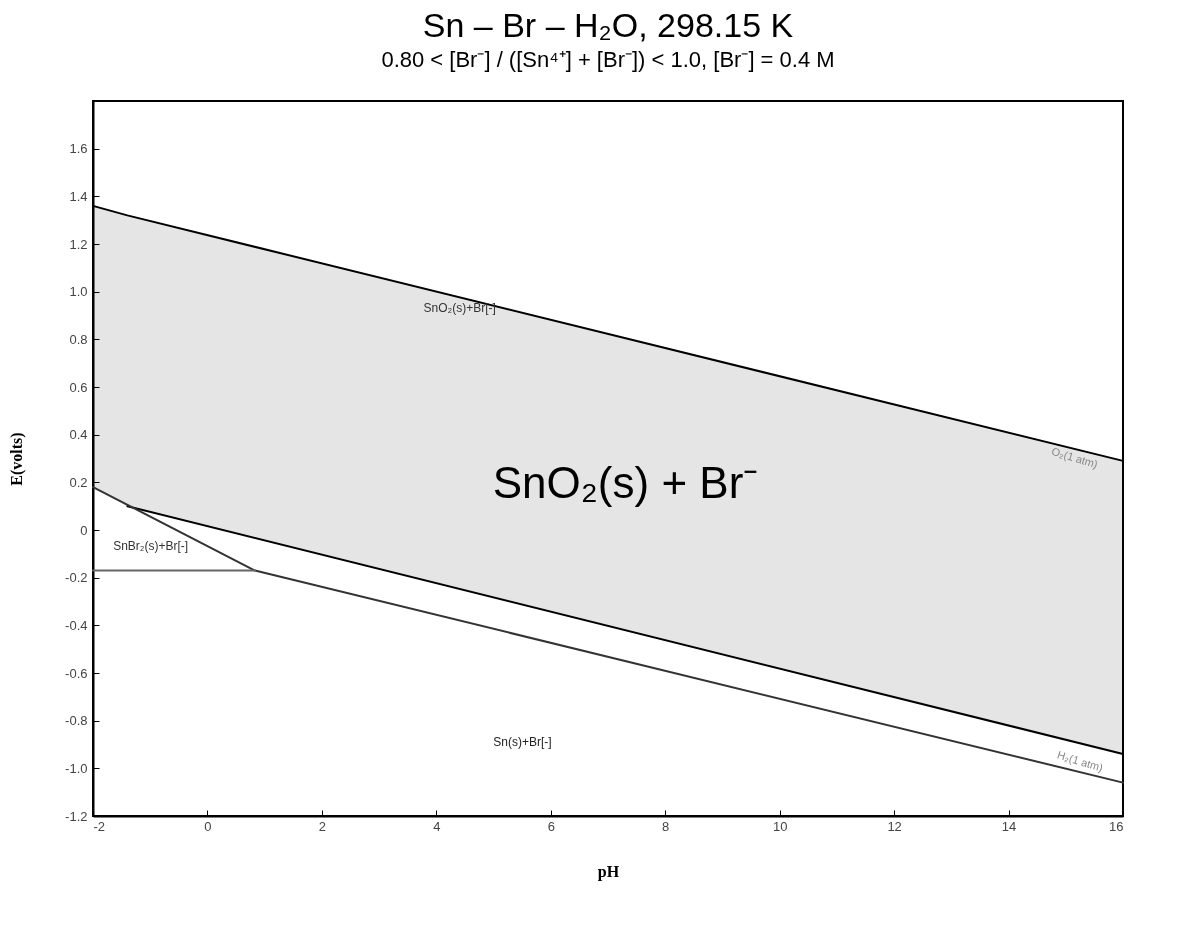 The width and height of the screenshot is (1186, 945). What do you see at coordinates (894, 826) in the screenshot?
I see `x-tick-label: 12` at bounding box center [894, 826].